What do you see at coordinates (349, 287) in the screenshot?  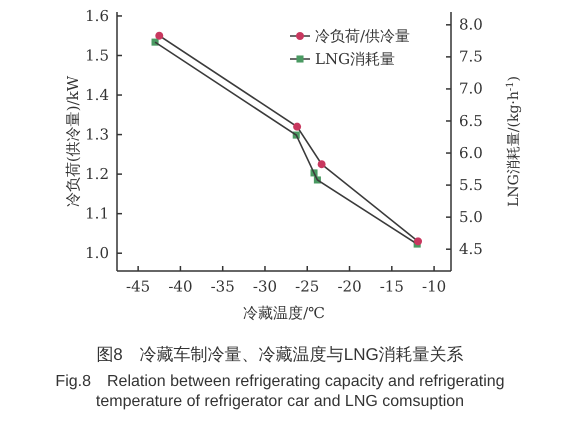 I see `x-tick-label: -20` at bounding box center [349, 287].